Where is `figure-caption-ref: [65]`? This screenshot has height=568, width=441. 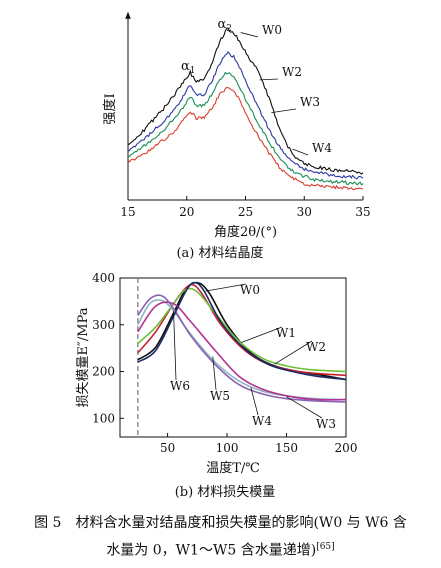
figure-caption-ref: [65] is located at coordinates (325, 547).